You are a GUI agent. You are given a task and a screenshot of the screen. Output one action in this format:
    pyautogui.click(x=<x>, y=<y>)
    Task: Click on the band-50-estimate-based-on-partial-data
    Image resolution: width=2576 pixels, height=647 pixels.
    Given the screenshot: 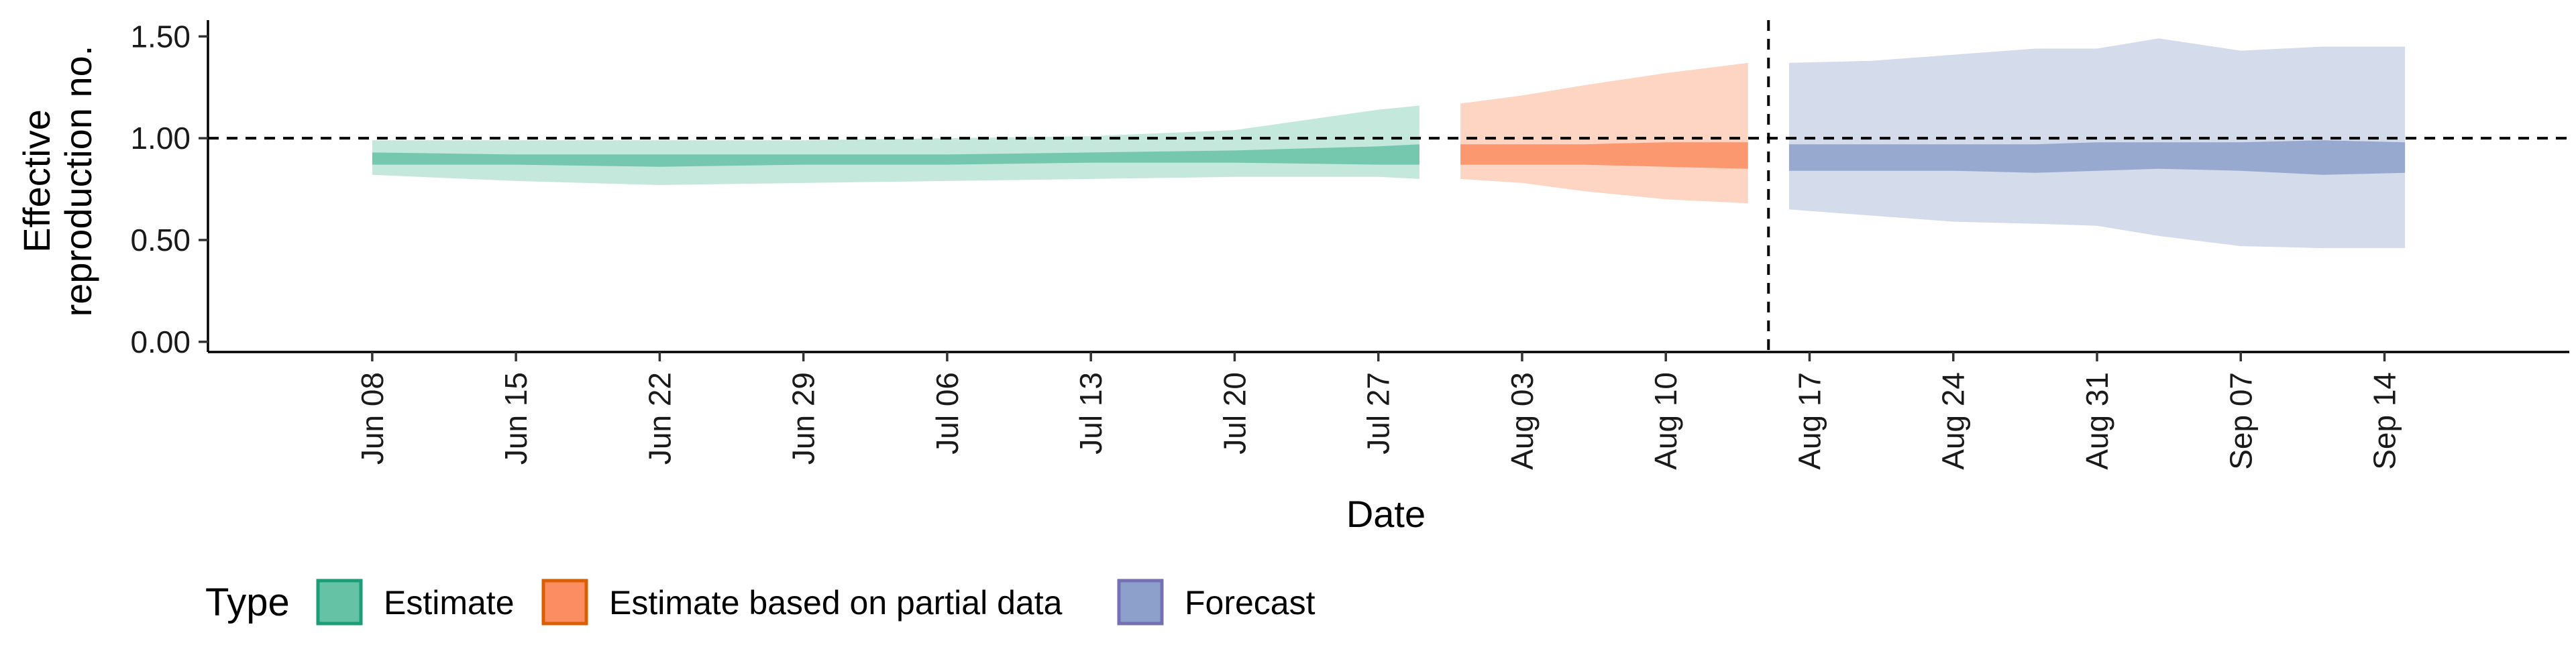 What is the action you would take?
    pyautogui.click(x=1604, y=156)
    